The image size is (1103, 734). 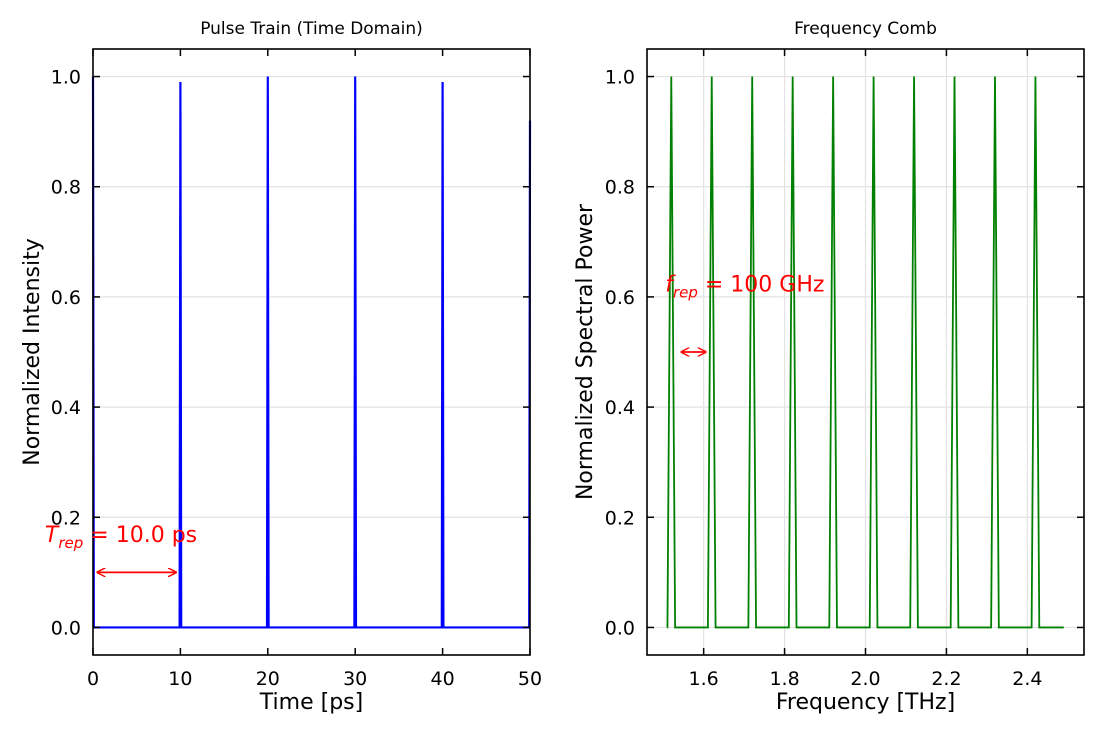 I want to click on x-tick-label: 2.0, so click(x=865, y=679).